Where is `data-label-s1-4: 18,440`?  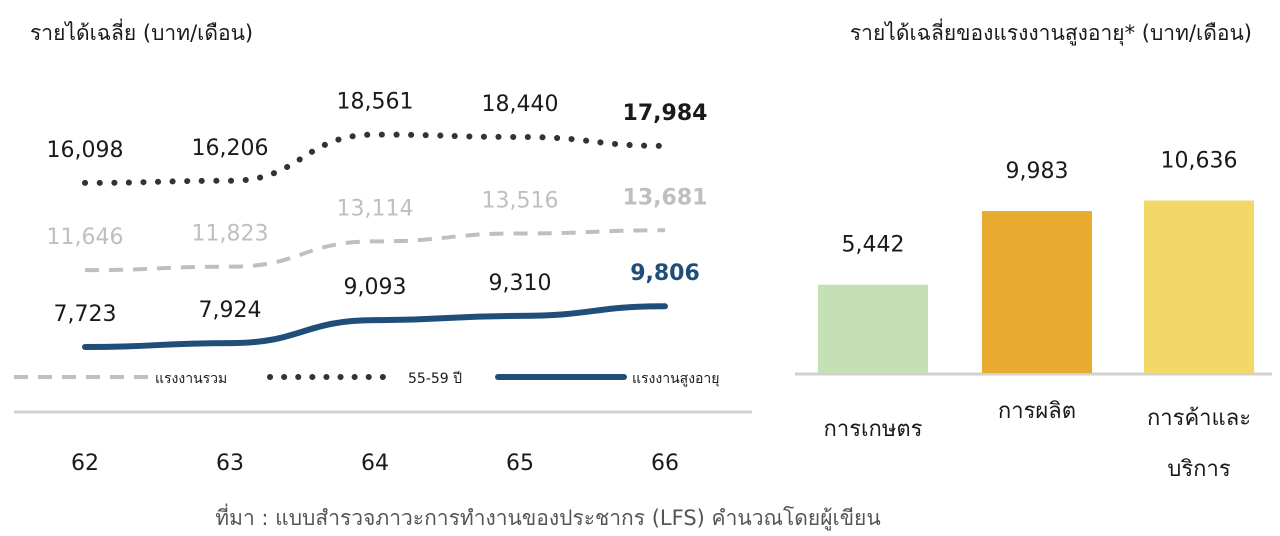 data-label-s1-4: 18,440 is located at coordinates (520, 104).